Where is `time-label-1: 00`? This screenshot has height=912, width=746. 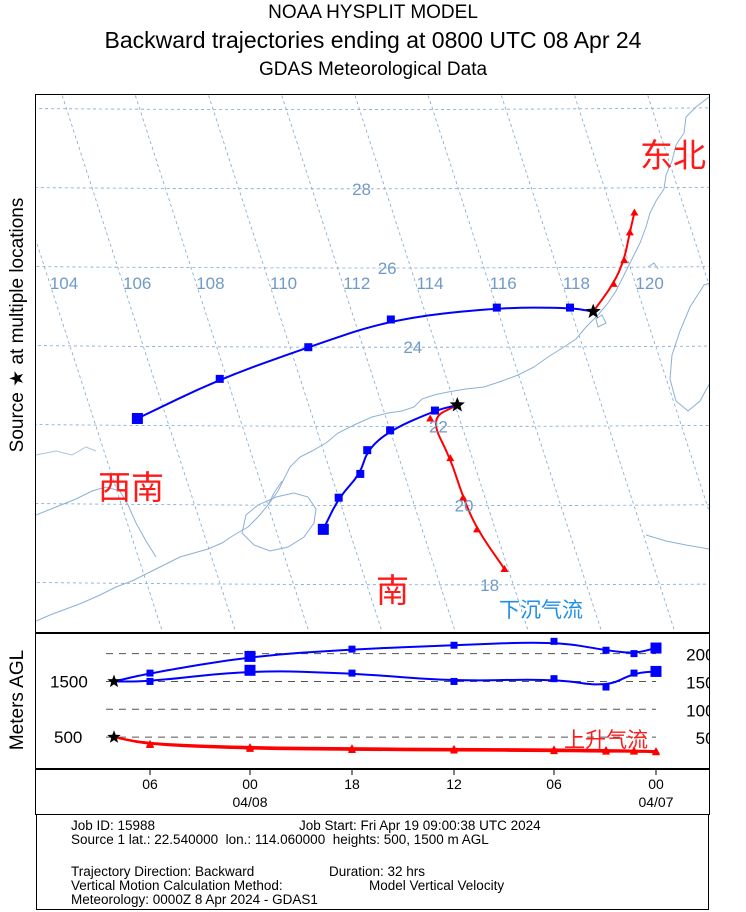
time-label-1: 00 is located at coordinates (250, 784).